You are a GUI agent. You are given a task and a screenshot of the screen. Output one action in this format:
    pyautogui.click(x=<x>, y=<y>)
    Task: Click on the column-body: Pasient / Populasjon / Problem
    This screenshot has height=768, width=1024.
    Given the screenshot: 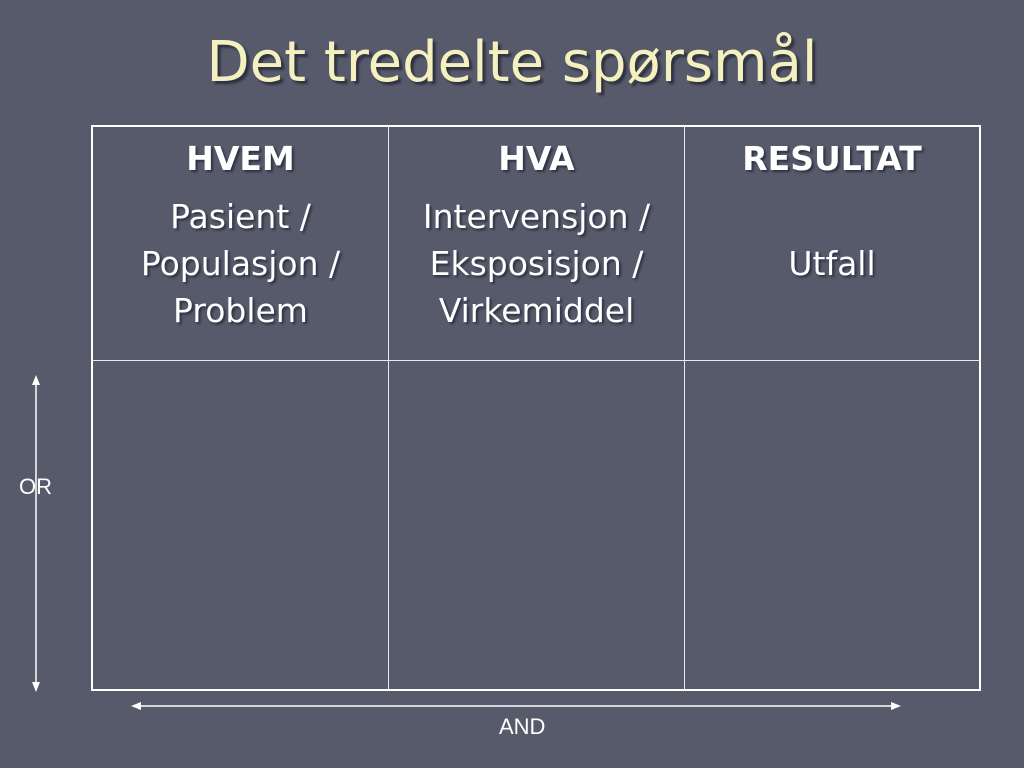 What is the action you would take?
    pyautogui.click(x=240, y=263)
    